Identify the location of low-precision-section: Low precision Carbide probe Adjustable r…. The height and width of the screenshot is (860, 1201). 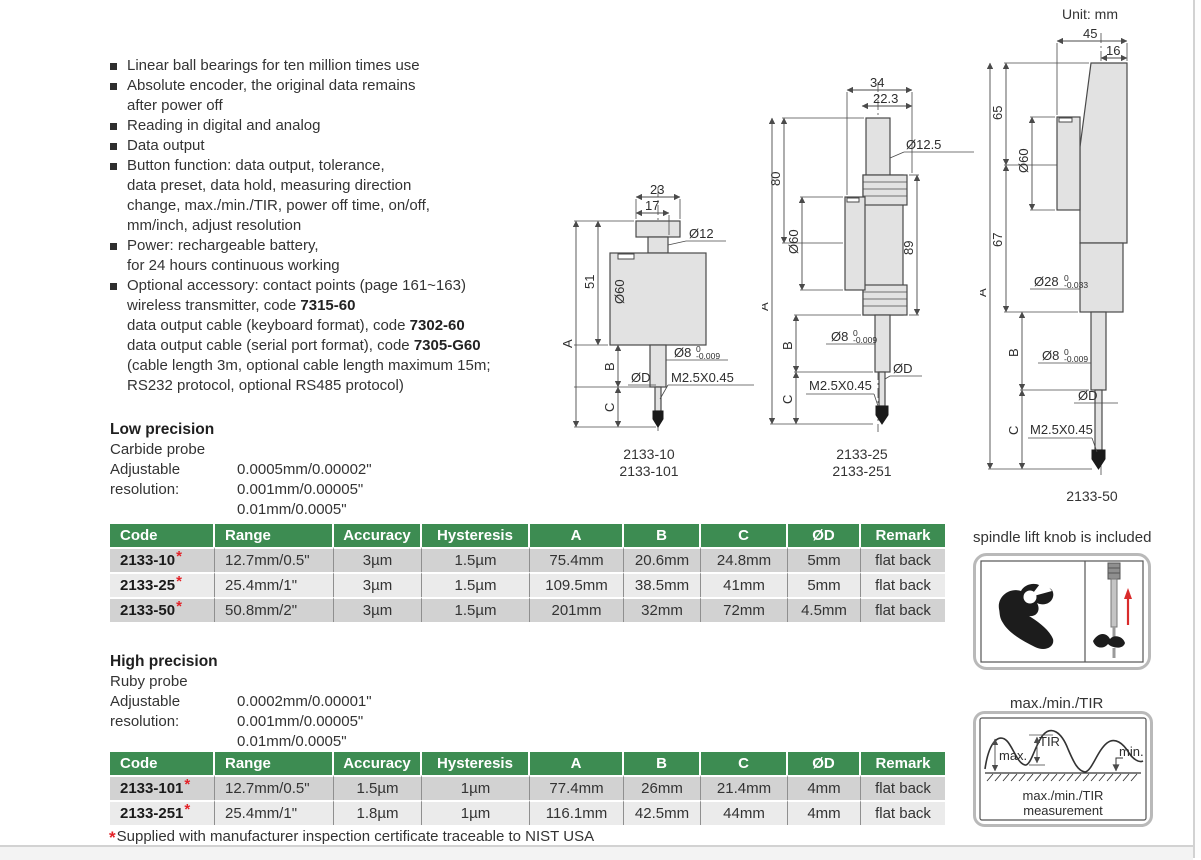
(241, 470).